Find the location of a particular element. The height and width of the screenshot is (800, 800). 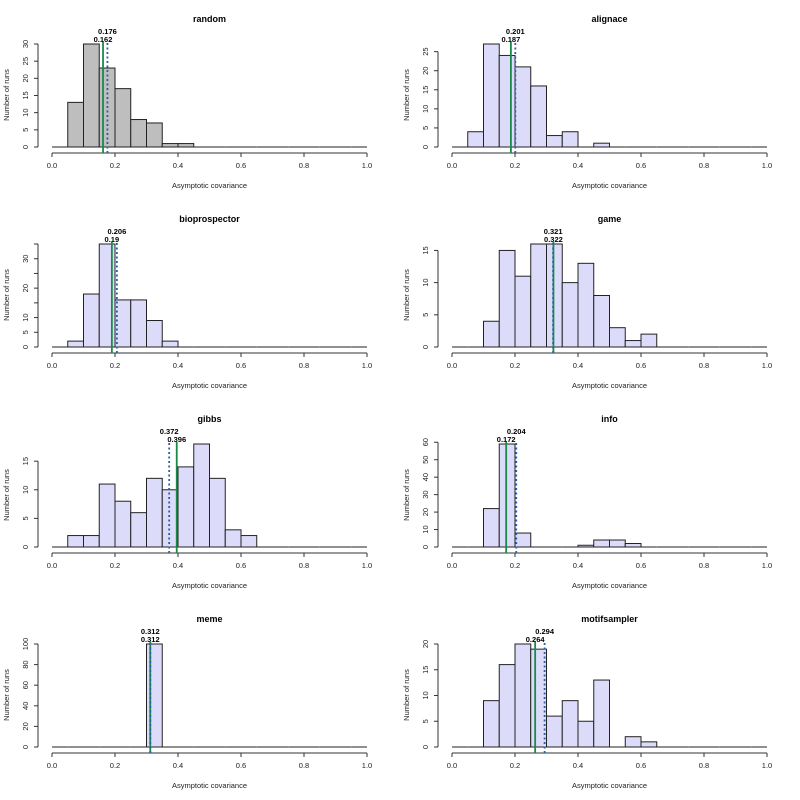

y-tick-label: 60 is located at coordinates (425, 442).